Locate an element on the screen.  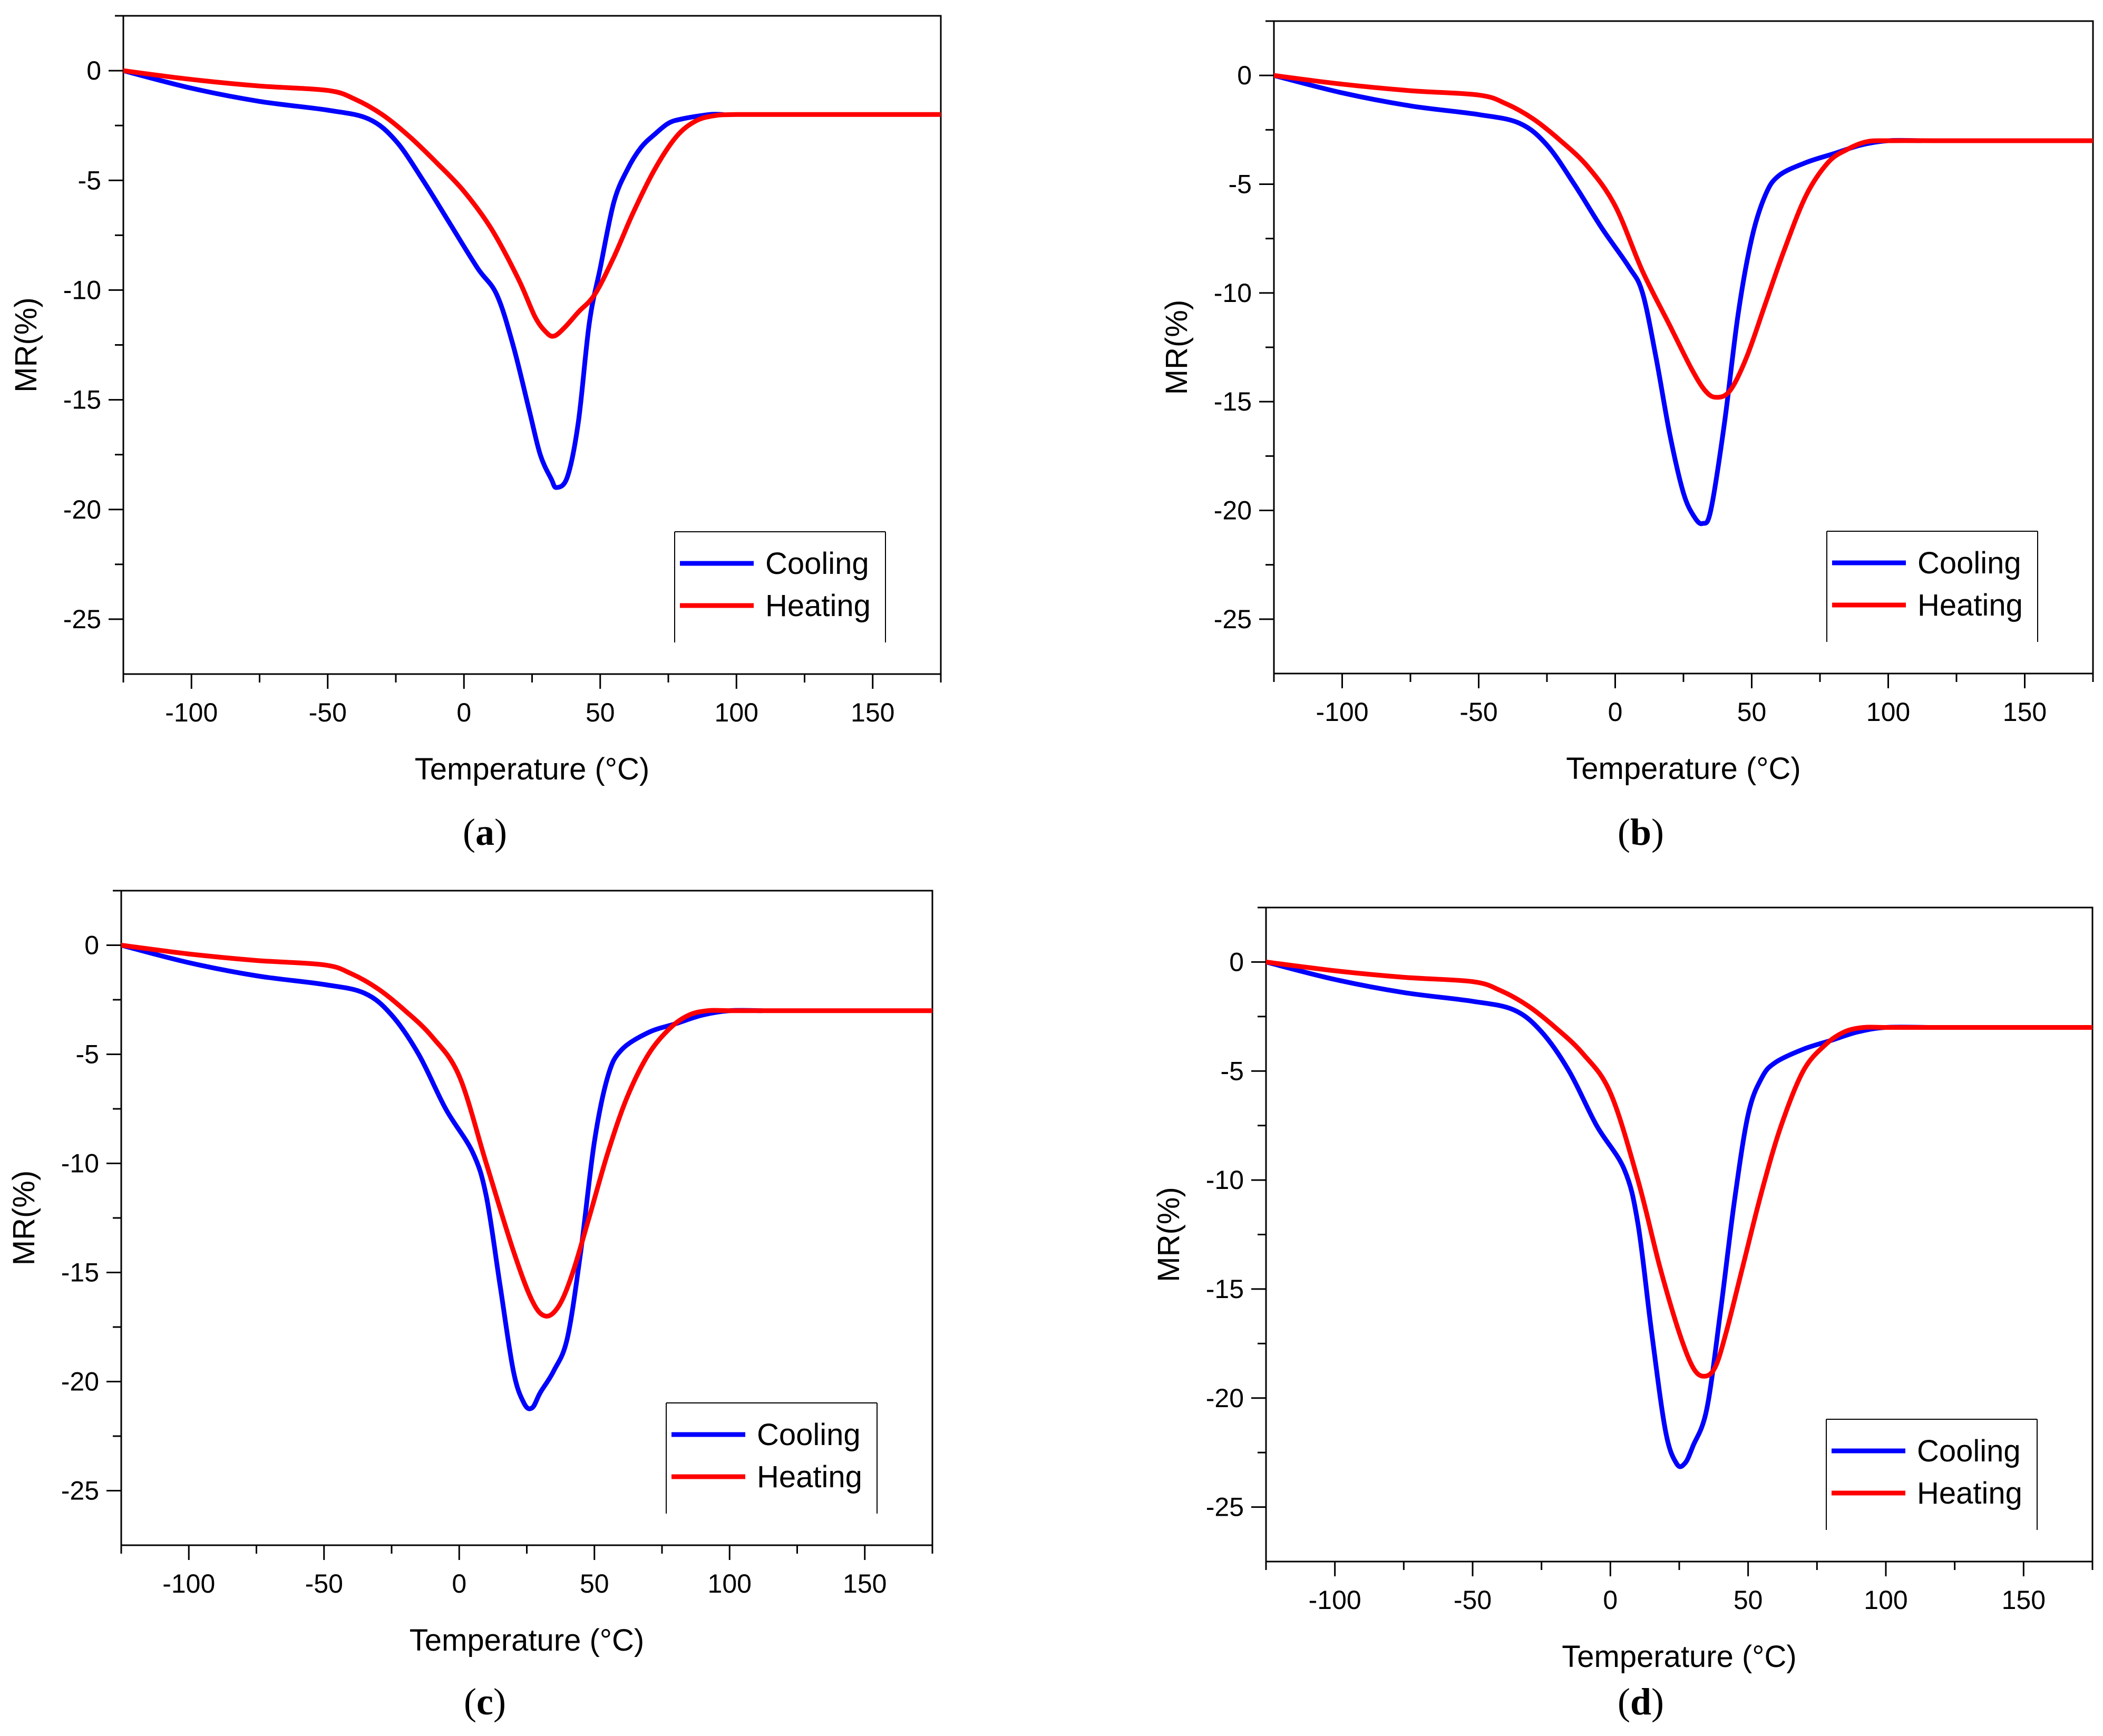
caption-letter: d is located at coordinates (1640, 1702).